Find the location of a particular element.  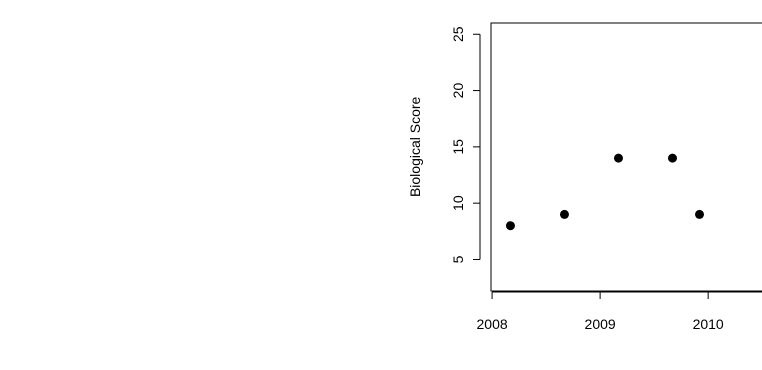

y-tick-label: 20 is located at coordinates (458, 91).